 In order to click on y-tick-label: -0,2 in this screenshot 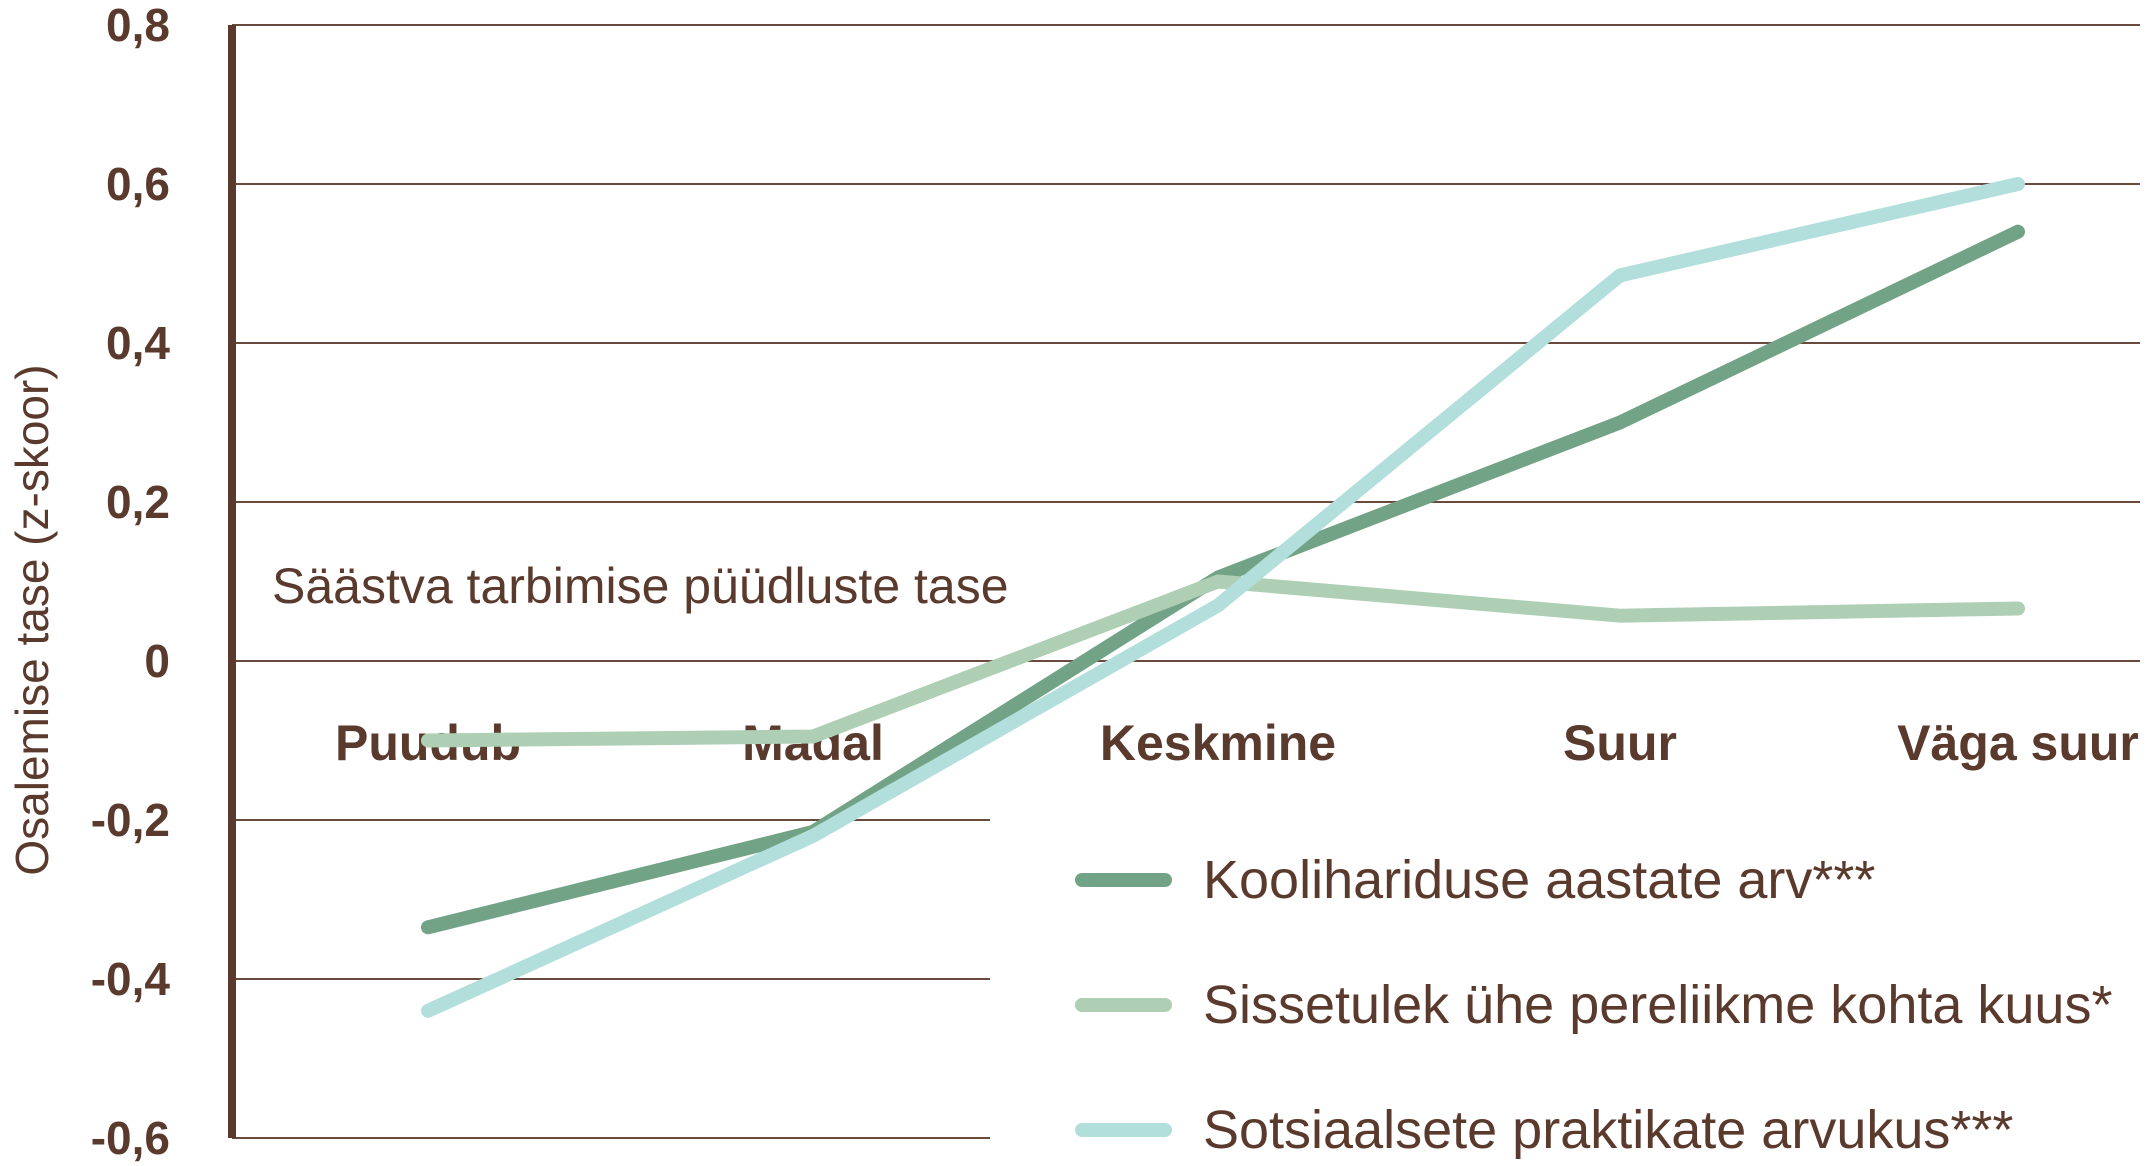, I will do `click(130, 820)`.